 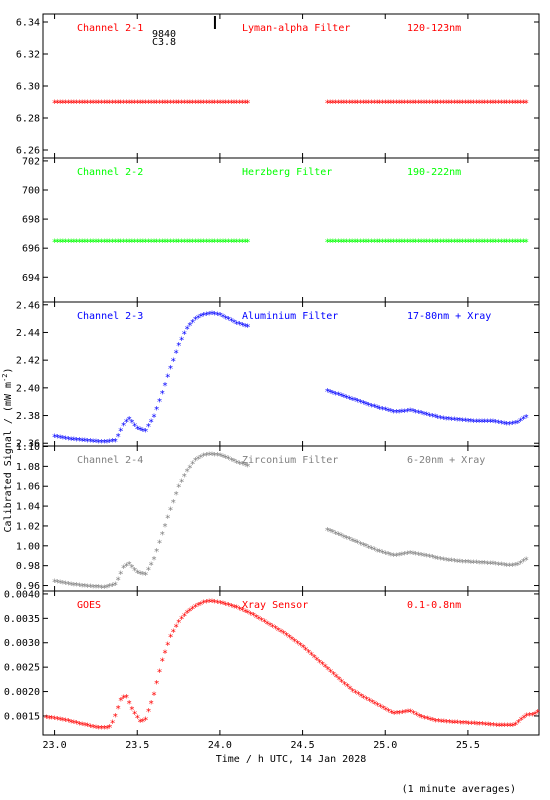 I want to click on y-tick-label: 2.38, so click(x=28, y=416).